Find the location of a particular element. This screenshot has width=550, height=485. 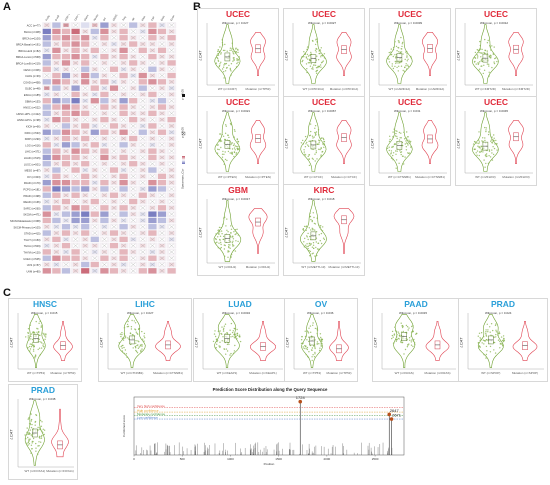

heatmap-row-label: DLBC (n=48) is located at coordinates (32, 89).